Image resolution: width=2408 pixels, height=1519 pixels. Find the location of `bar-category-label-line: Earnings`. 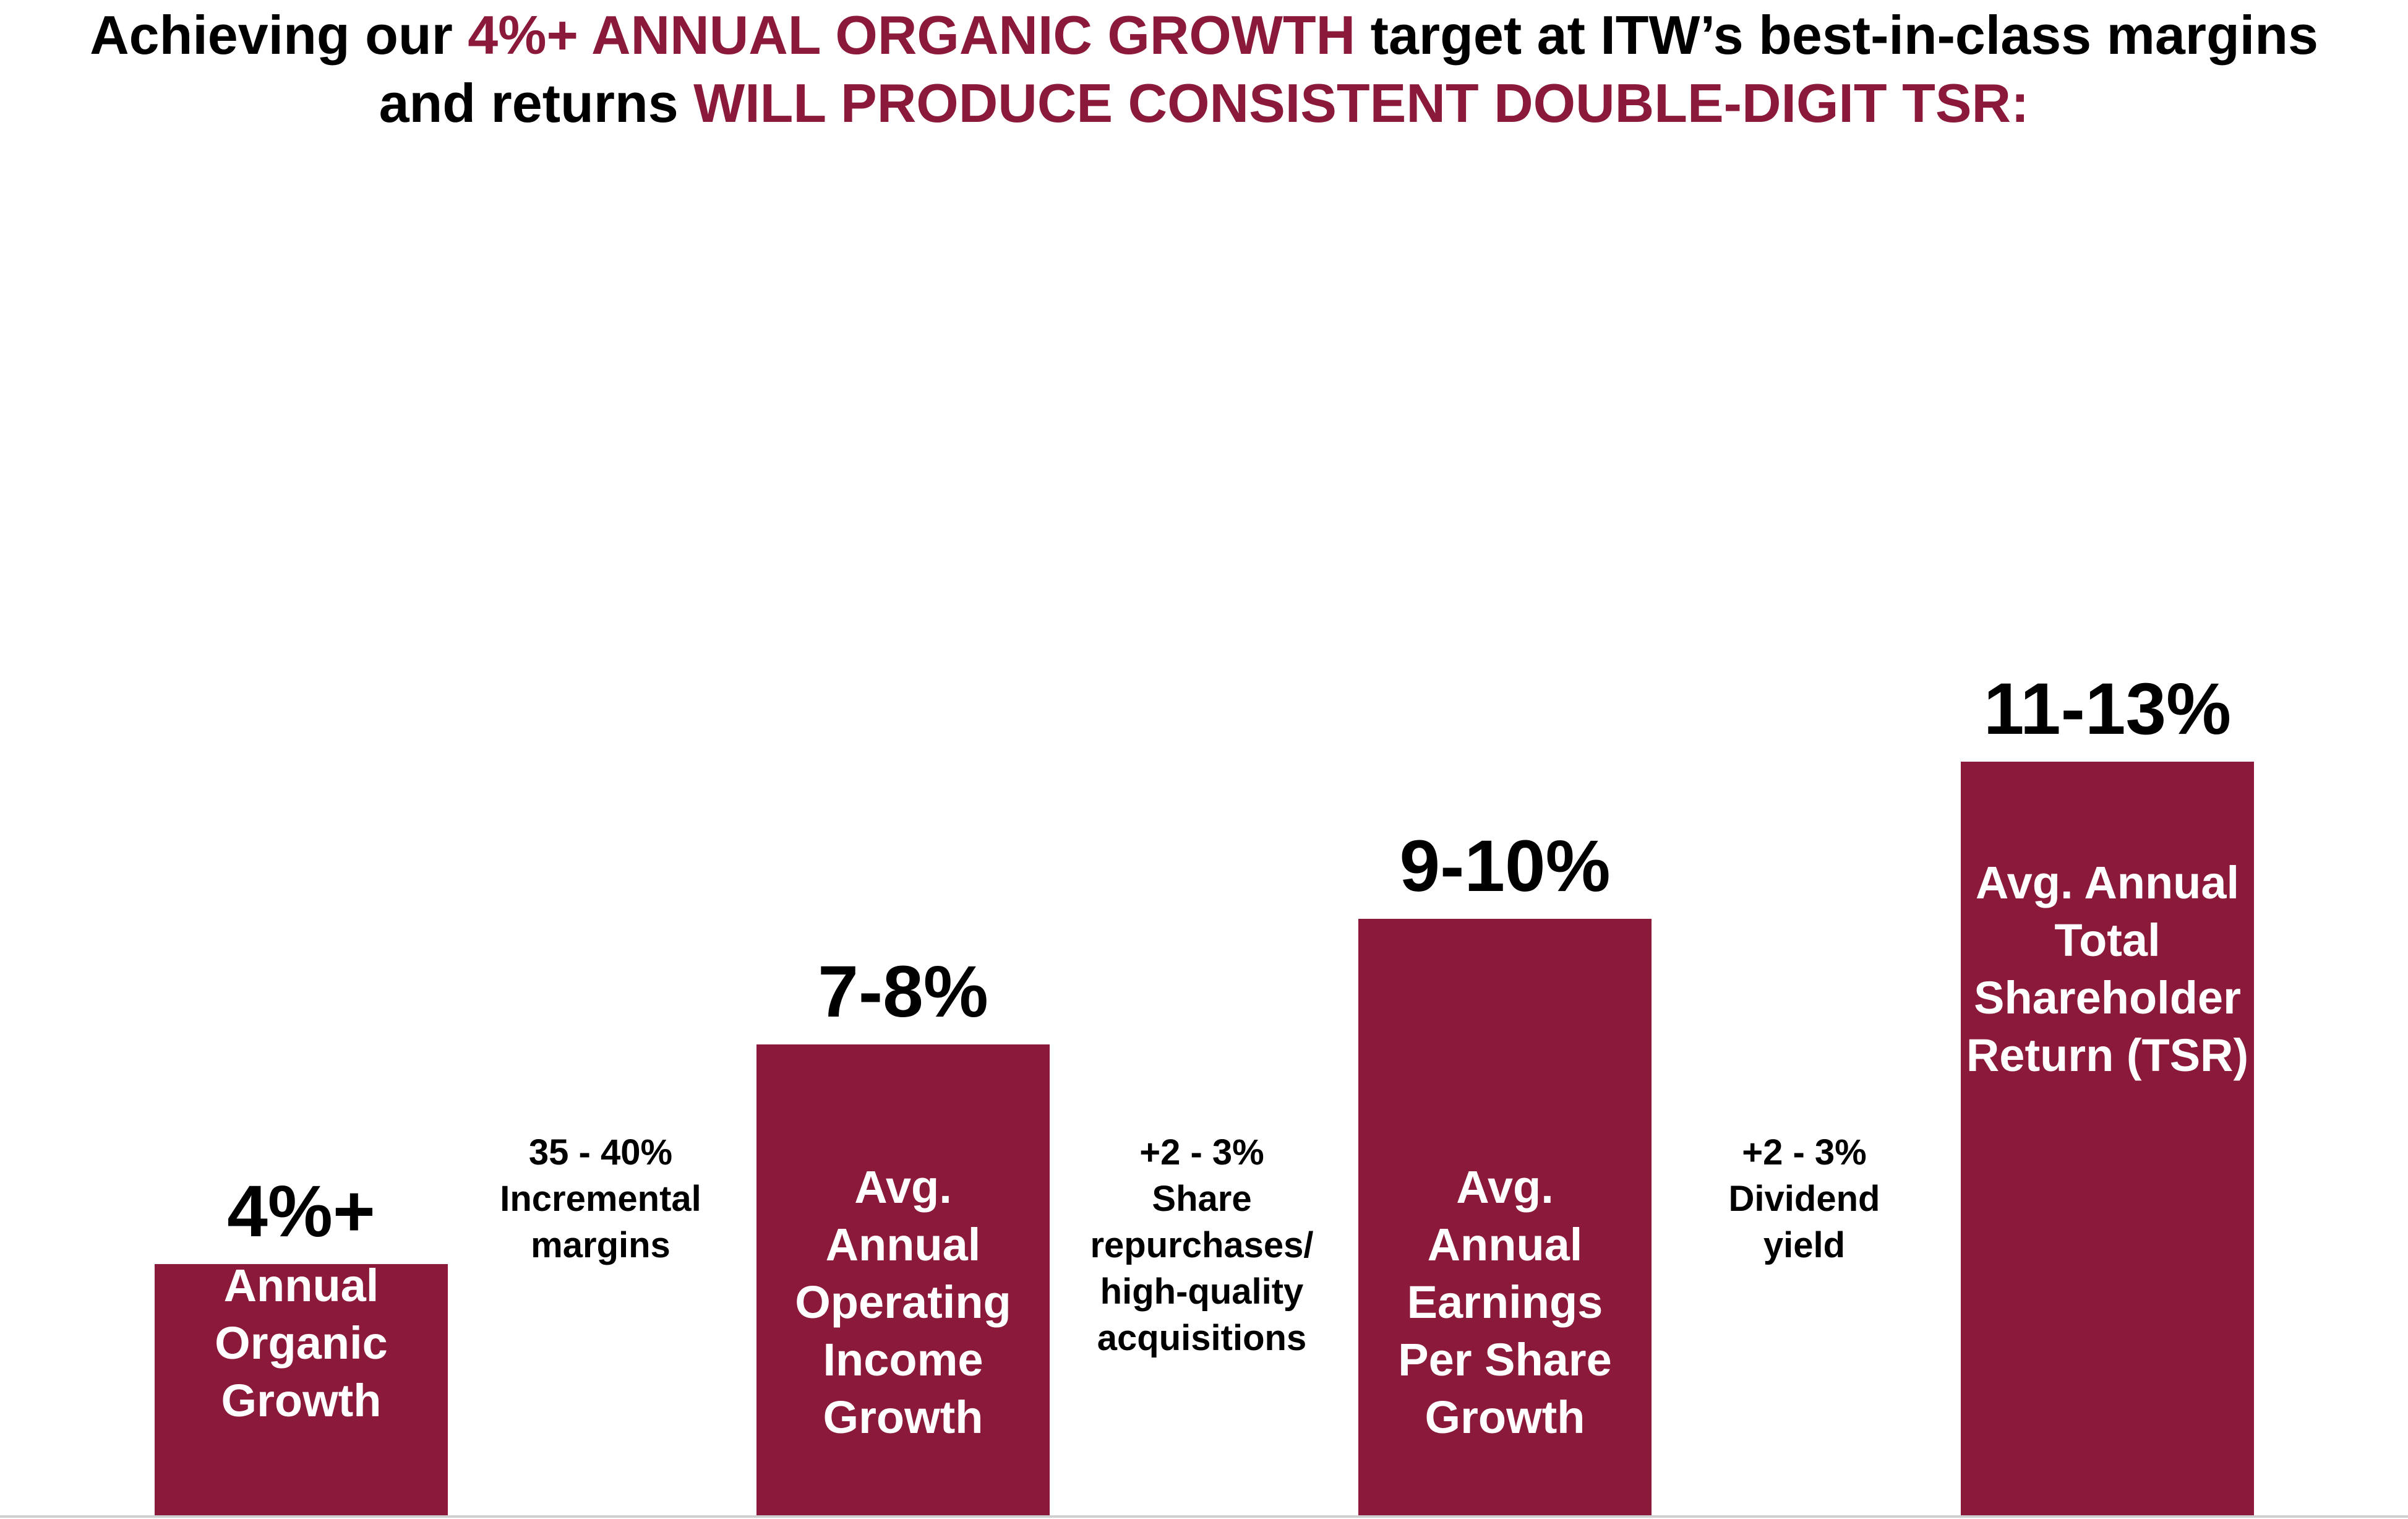

bar-category-label-line: Earnings is located at coordinates (1505, 1302).